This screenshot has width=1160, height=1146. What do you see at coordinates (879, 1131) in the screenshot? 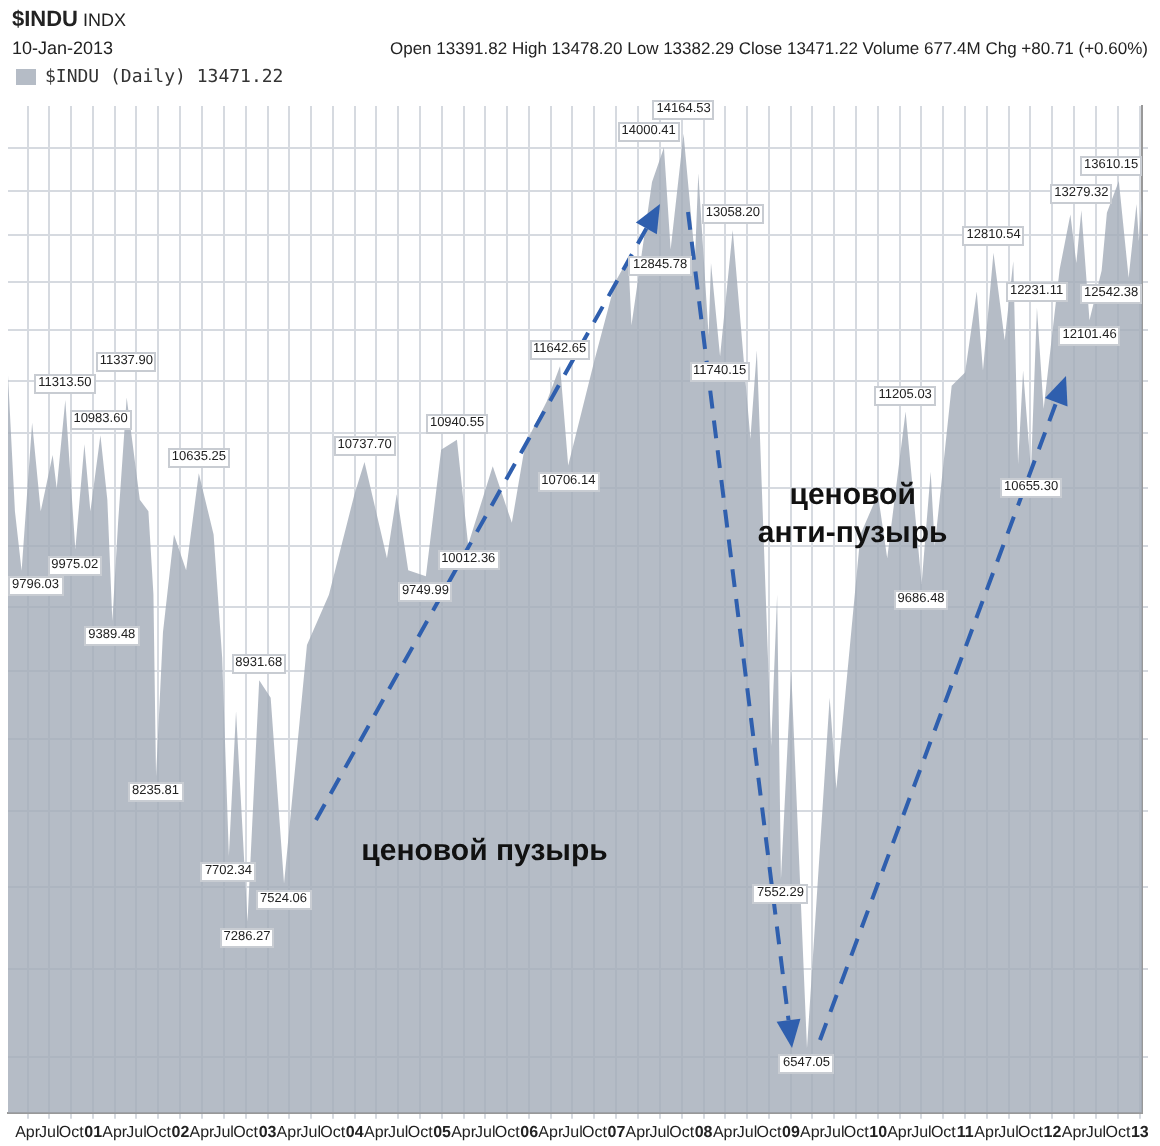
I see `x-tick-label: 10` at bounding box center [879, 1131].